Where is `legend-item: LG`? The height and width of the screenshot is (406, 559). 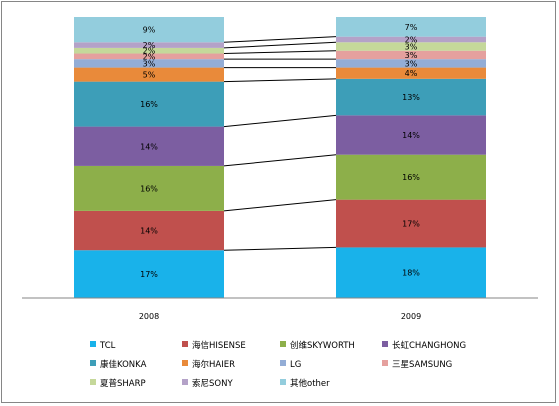
legend-item: LG is located at coordinates (290, 365).